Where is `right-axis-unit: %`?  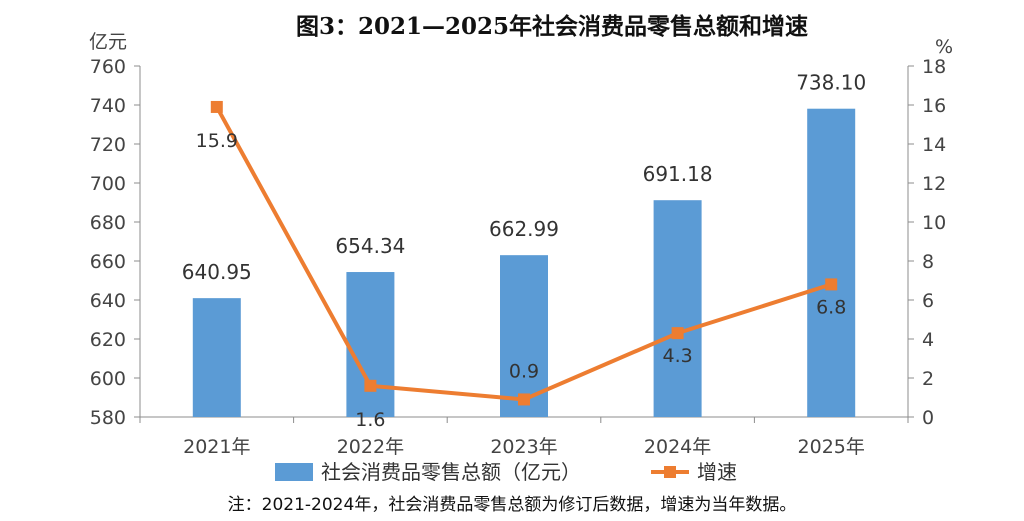
right-axis-unit: % is located at coordinates (944, 47).